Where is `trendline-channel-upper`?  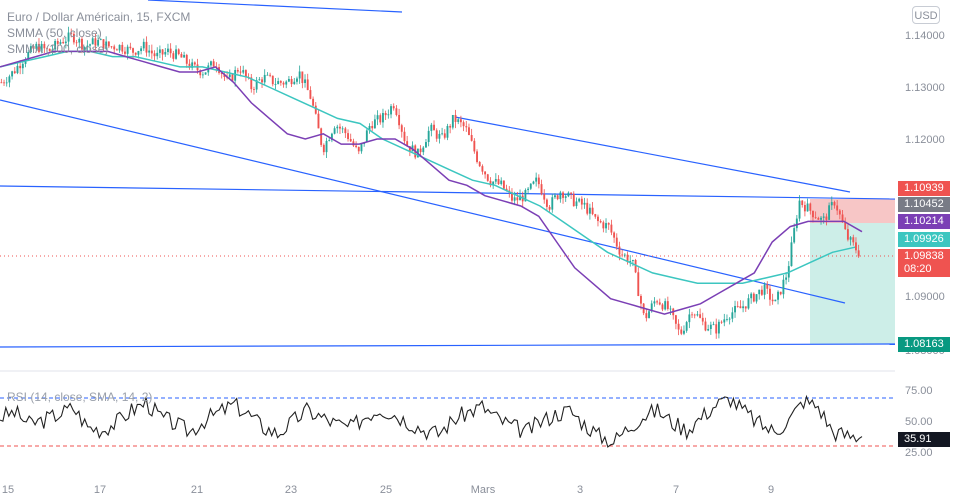 trendline-channel-upper is located at coordinates (652, 154).